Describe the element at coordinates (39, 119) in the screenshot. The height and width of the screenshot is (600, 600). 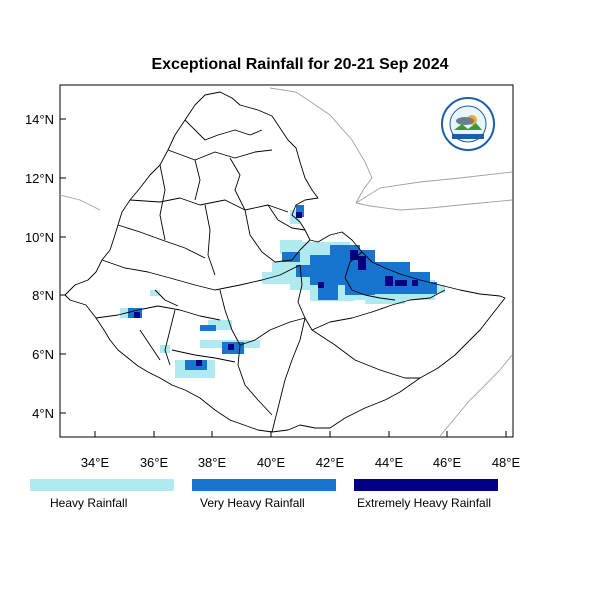
I see `y-tick-label: 14°N` at that location.